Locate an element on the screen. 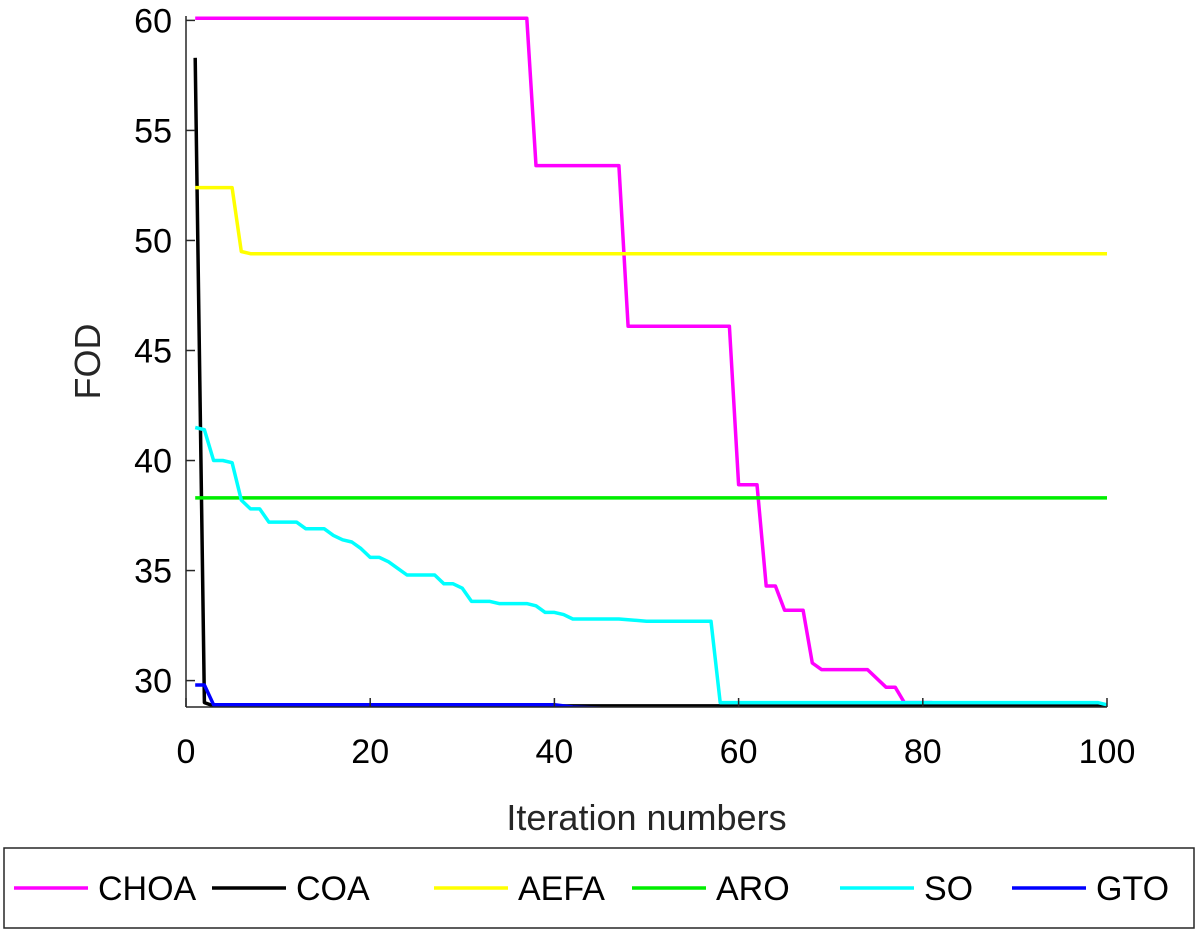 The width and height of the screenshot is (1200, 933). y-tick-label: 45 is located at coordinates (153, 351).